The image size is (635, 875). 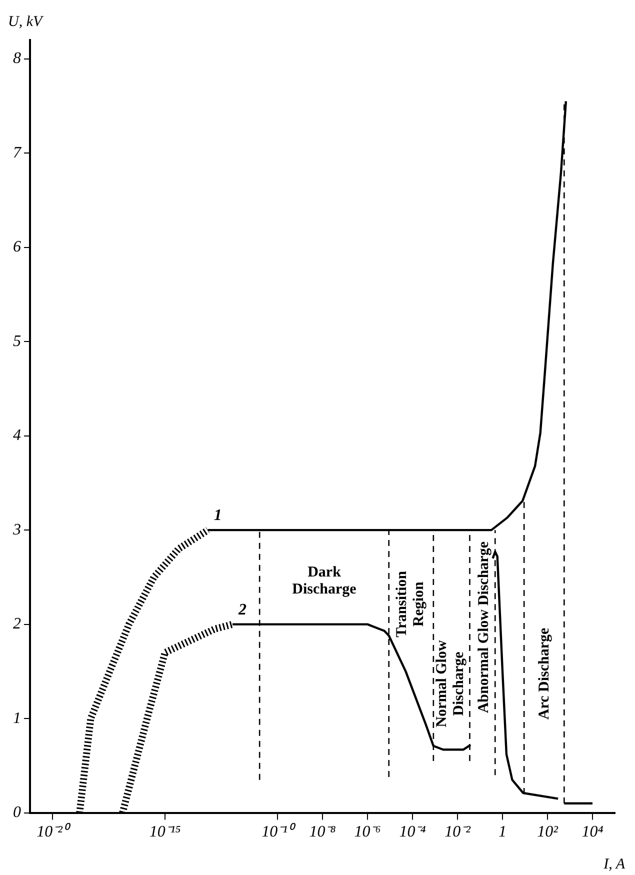 I want to click on y-tick-label: 0, so click(x=17, y=813).